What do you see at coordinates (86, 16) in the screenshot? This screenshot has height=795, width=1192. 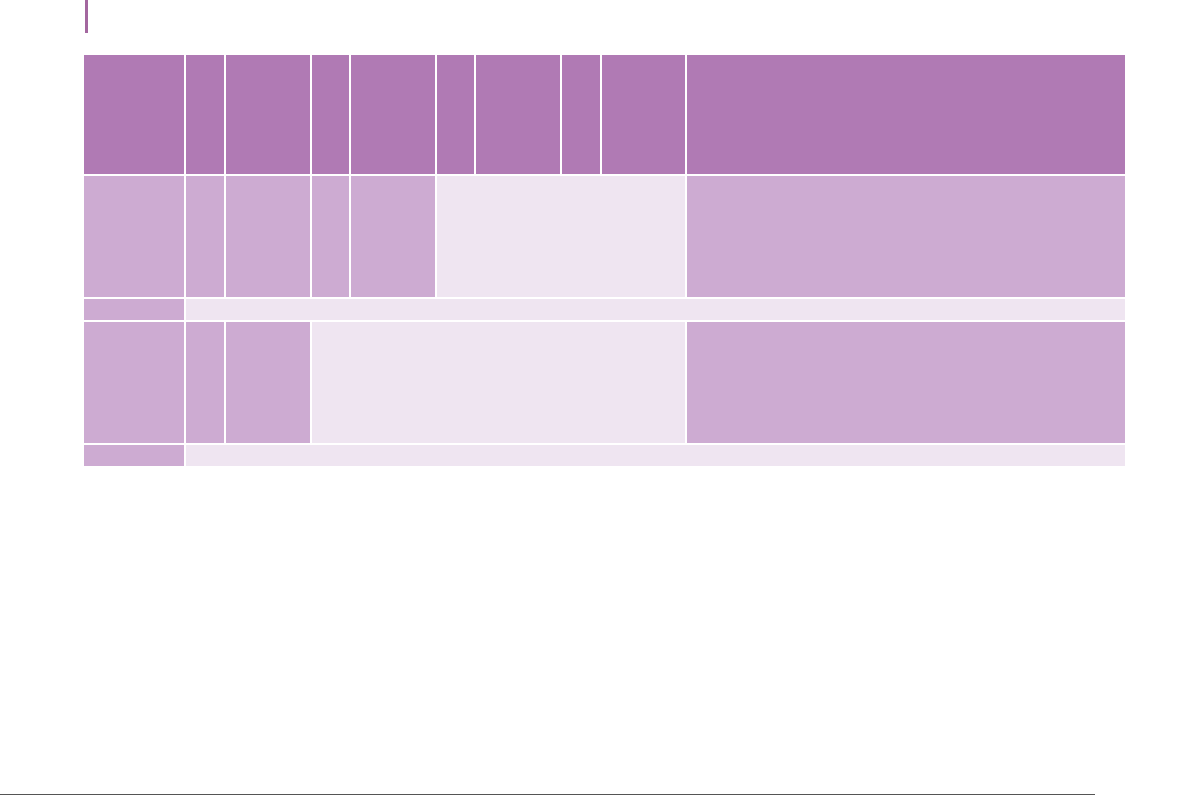 I see `margin-accent-bar` at bounding box center [86, 16].